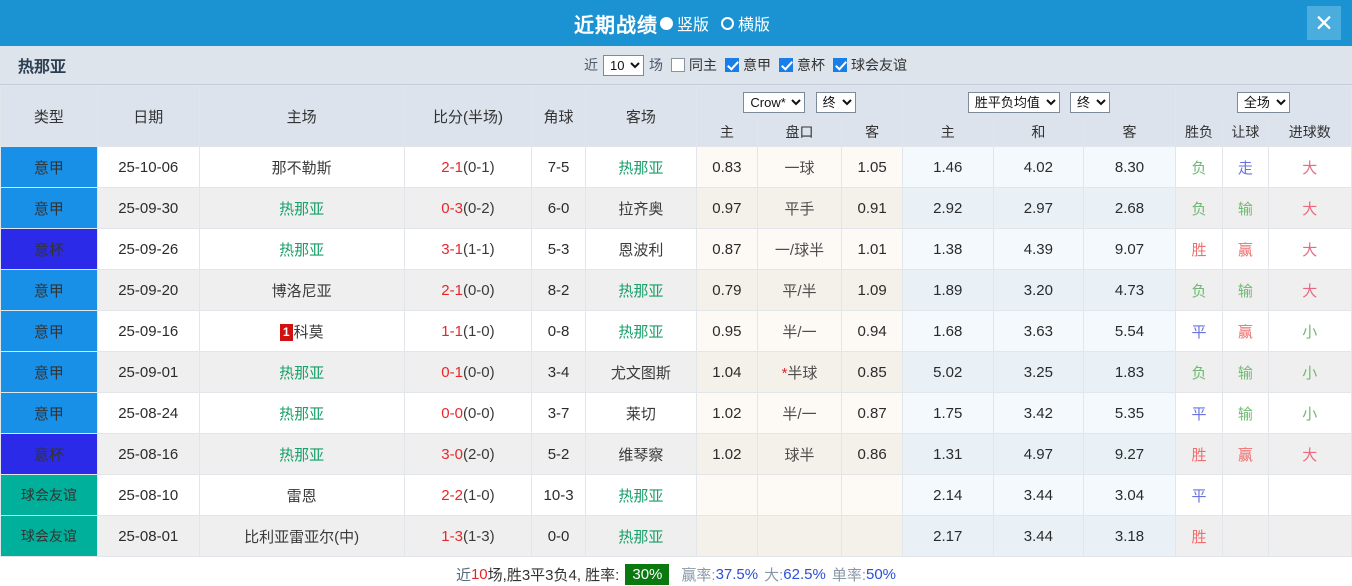  What do you see at coordinates (947, 132) in the screenshot?
I see `th-od-home: 主` at bounding box center [947, 132].